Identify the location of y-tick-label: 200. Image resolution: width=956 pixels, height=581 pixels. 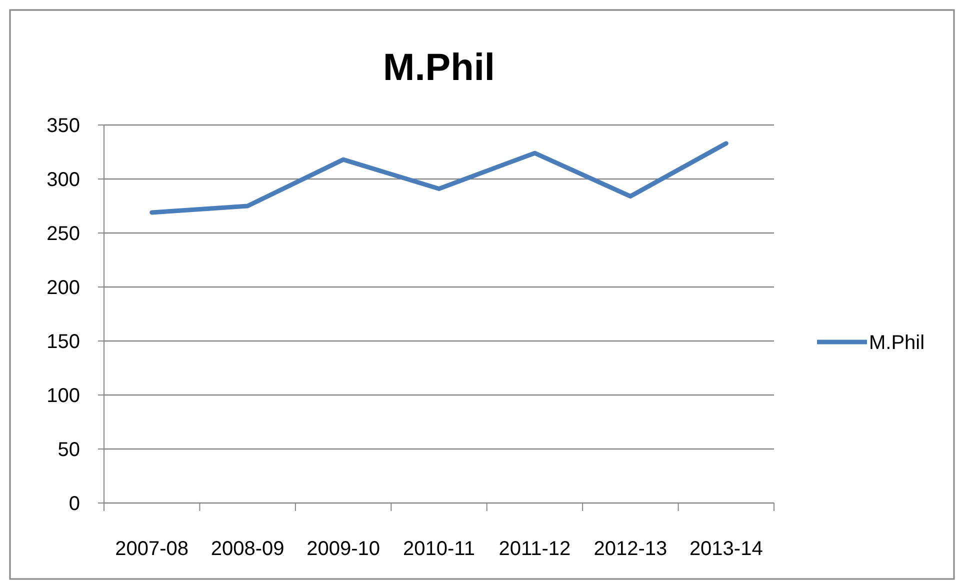
(63, 288).